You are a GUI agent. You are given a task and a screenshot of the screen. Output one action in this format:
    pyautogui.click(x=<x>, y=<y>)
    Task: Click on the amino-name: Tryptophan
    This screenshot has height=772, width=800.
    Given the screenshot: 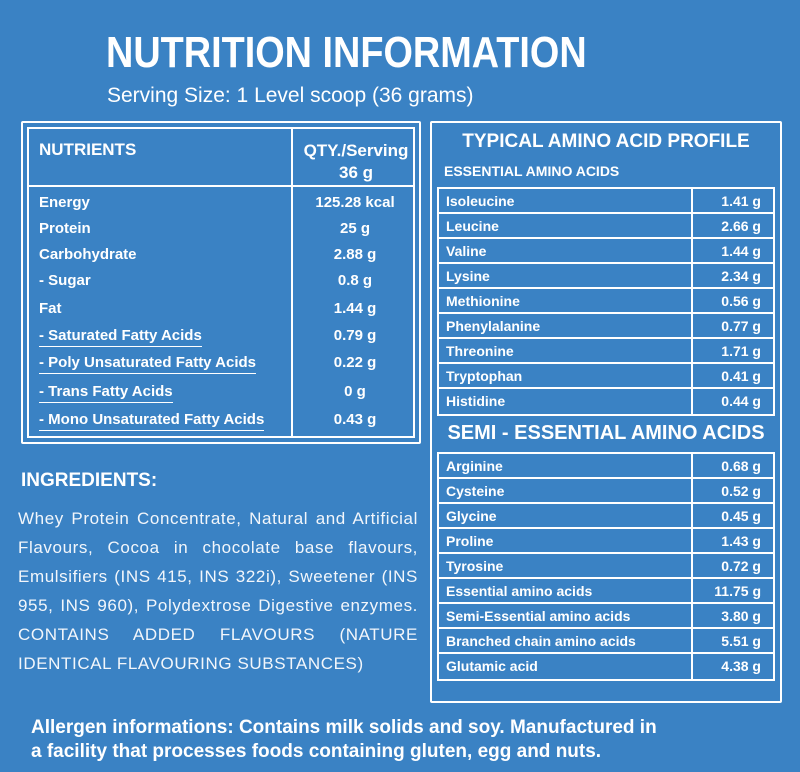 What is the action you would take?
    pyautogui.click(x=484, y=376)
    